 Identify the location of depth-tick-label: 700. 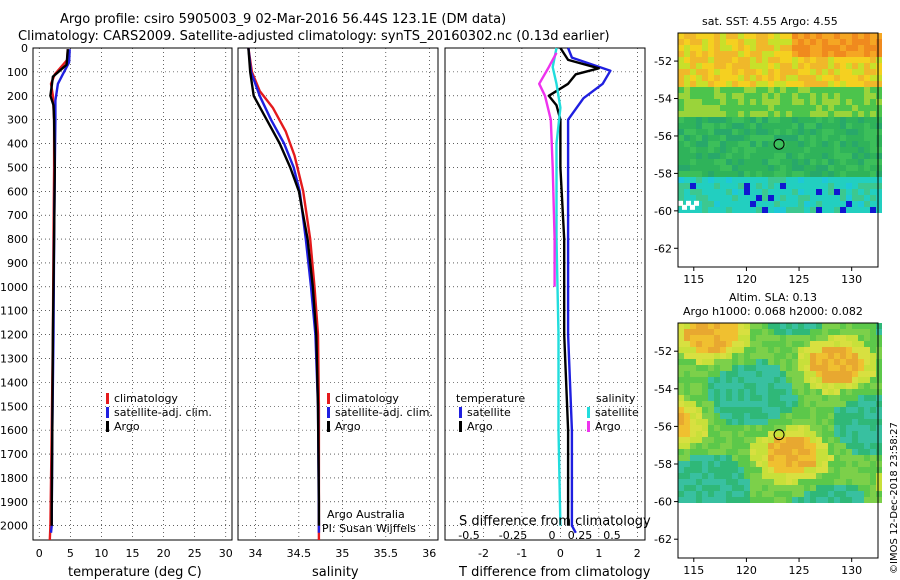
(17, 215).